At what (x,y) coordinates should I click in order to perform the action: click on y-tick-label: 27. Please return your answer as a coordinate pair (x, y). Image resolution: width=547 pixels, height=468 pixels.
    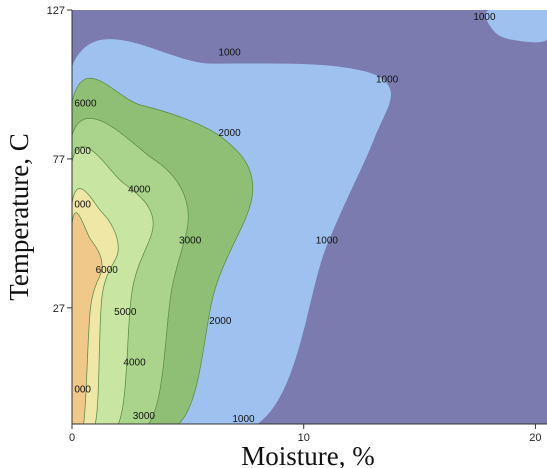
    Looking at the image, I should click on (59, 309).